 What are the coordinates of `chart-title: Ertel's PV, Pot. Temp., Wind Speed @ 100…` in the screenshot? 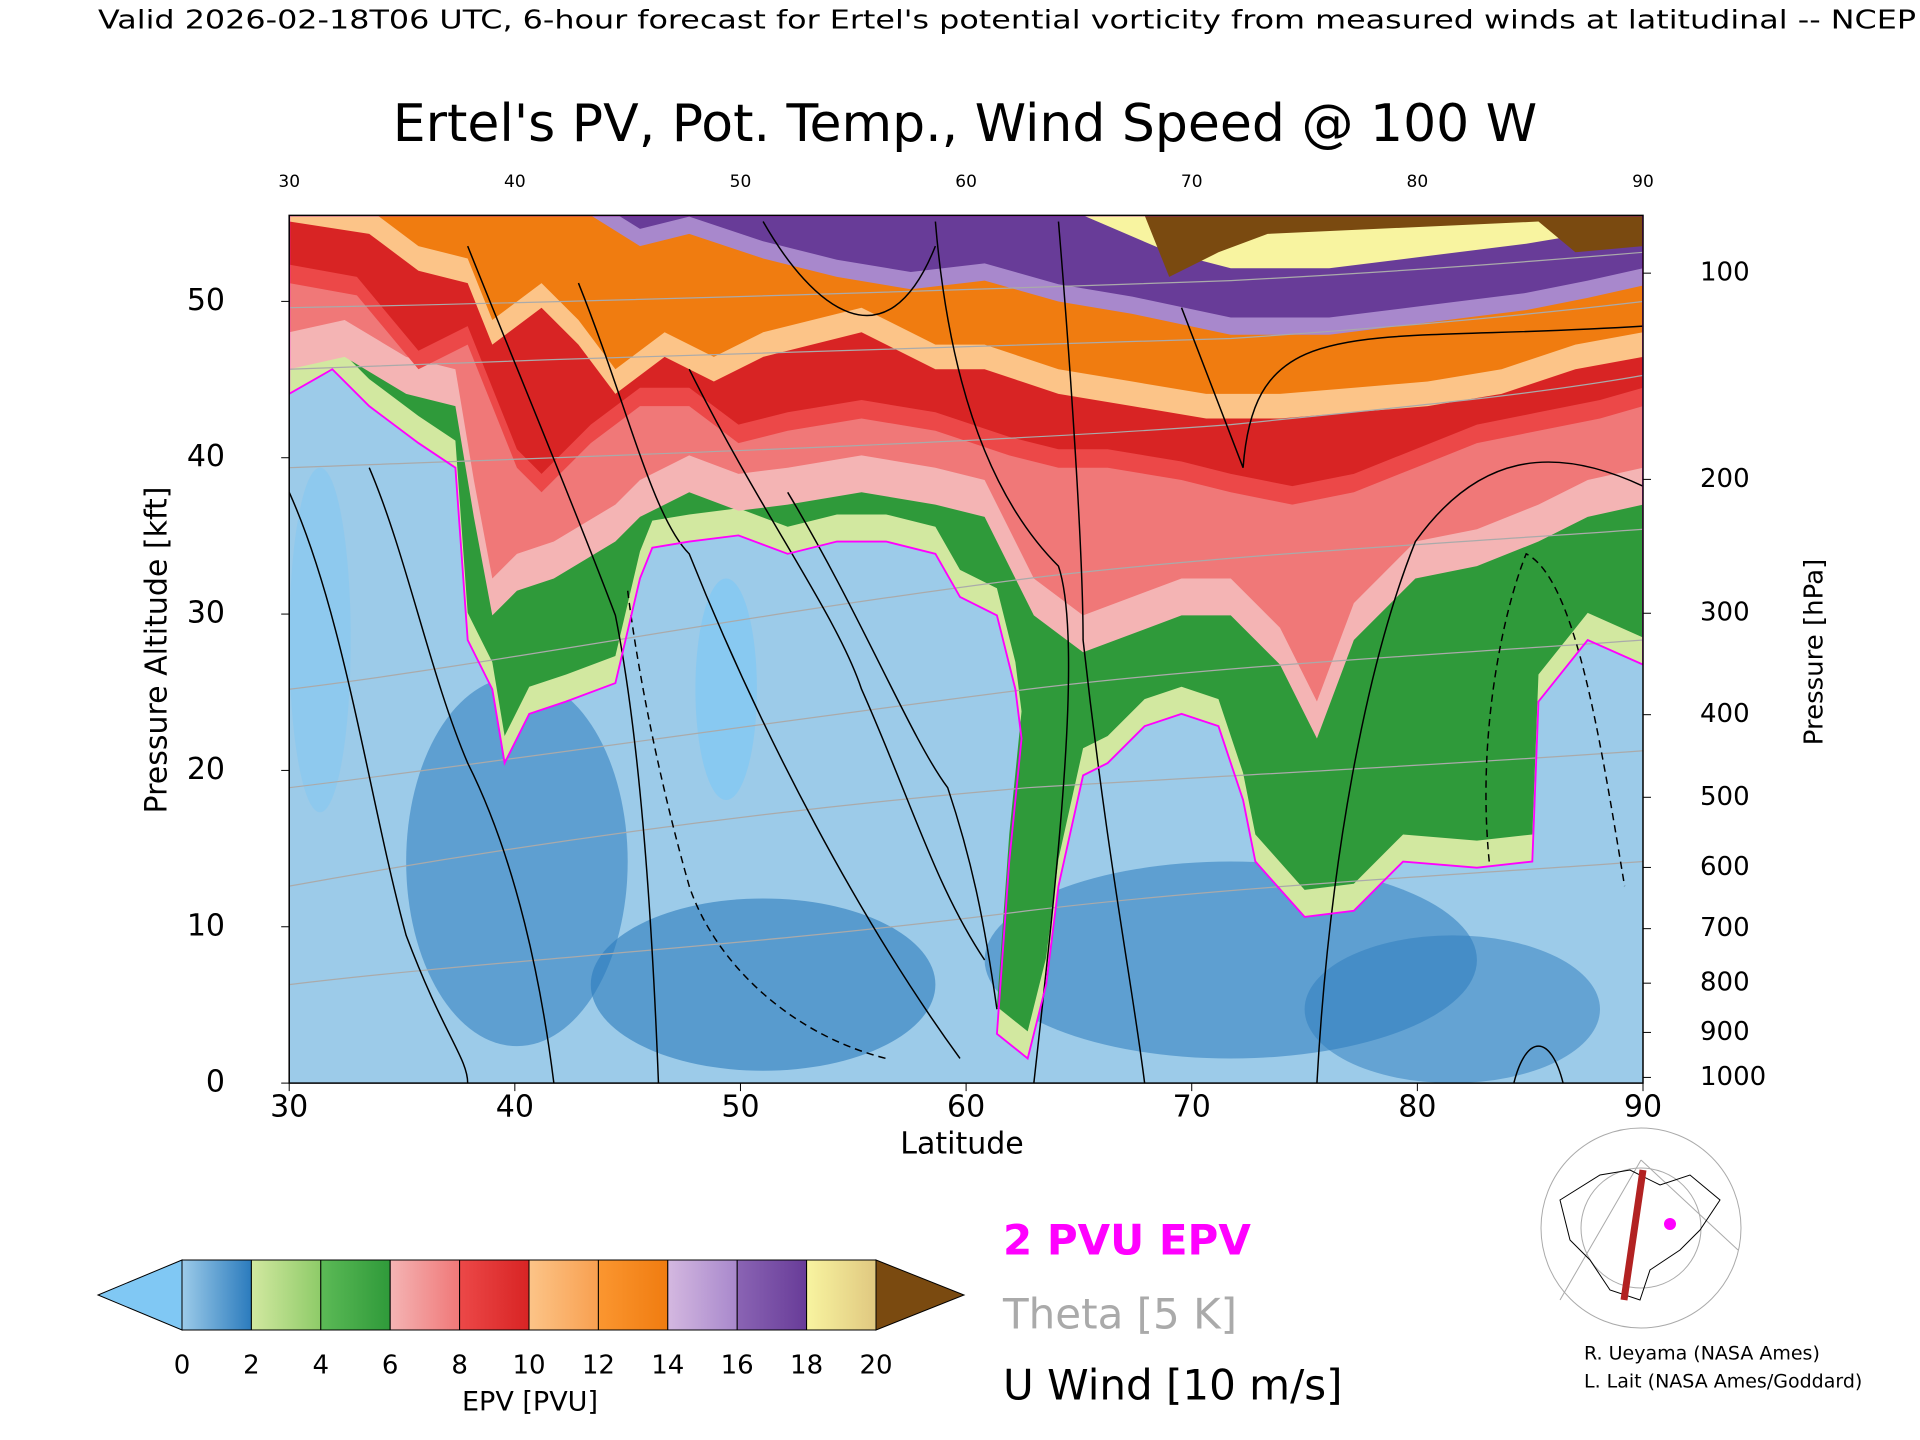 It's located at (965, 124).